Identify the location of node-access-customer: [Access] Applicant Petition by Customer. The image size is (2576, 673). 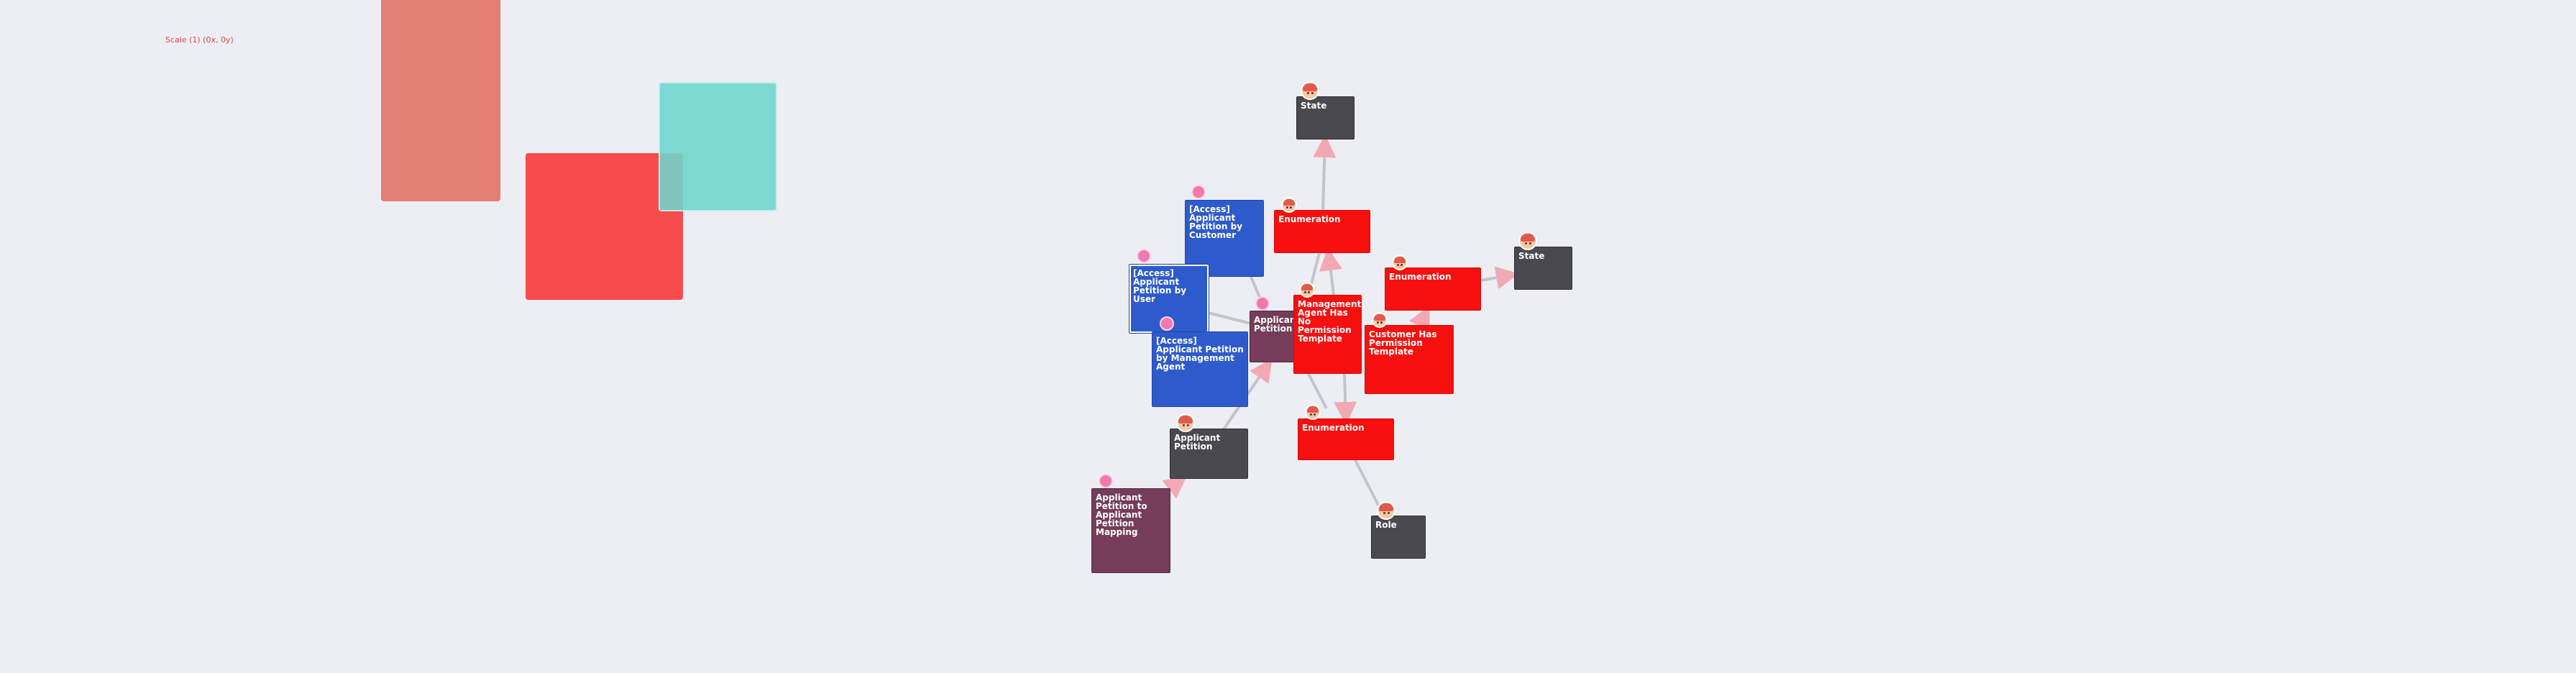
(1224, 238).